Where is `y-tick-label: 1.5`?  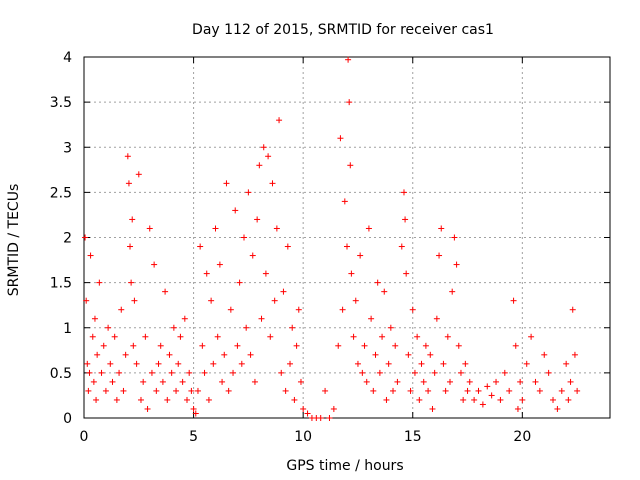
y-tick-label: 1.5 is located at coordinates (61, 284).